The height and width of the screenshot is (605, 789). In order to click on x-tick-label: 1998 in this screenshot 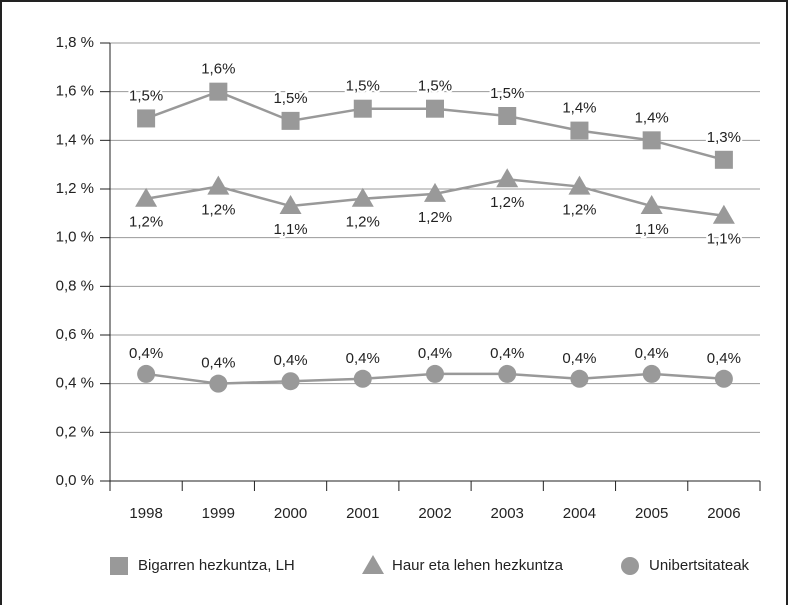, I will do `click(145, 513)`.